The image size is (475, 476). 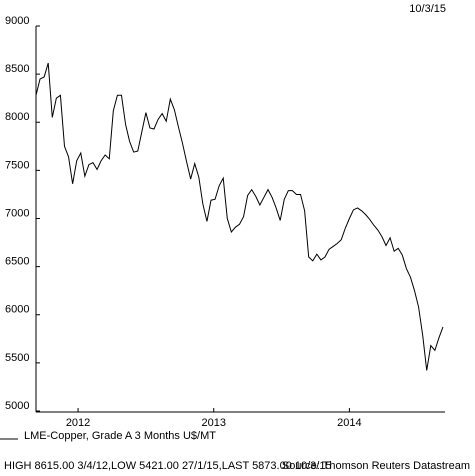 What do you see at coordinates (17, 21) in the screenshot?
I see `y-tick-label: 9000` at bounding box center [17, 21].